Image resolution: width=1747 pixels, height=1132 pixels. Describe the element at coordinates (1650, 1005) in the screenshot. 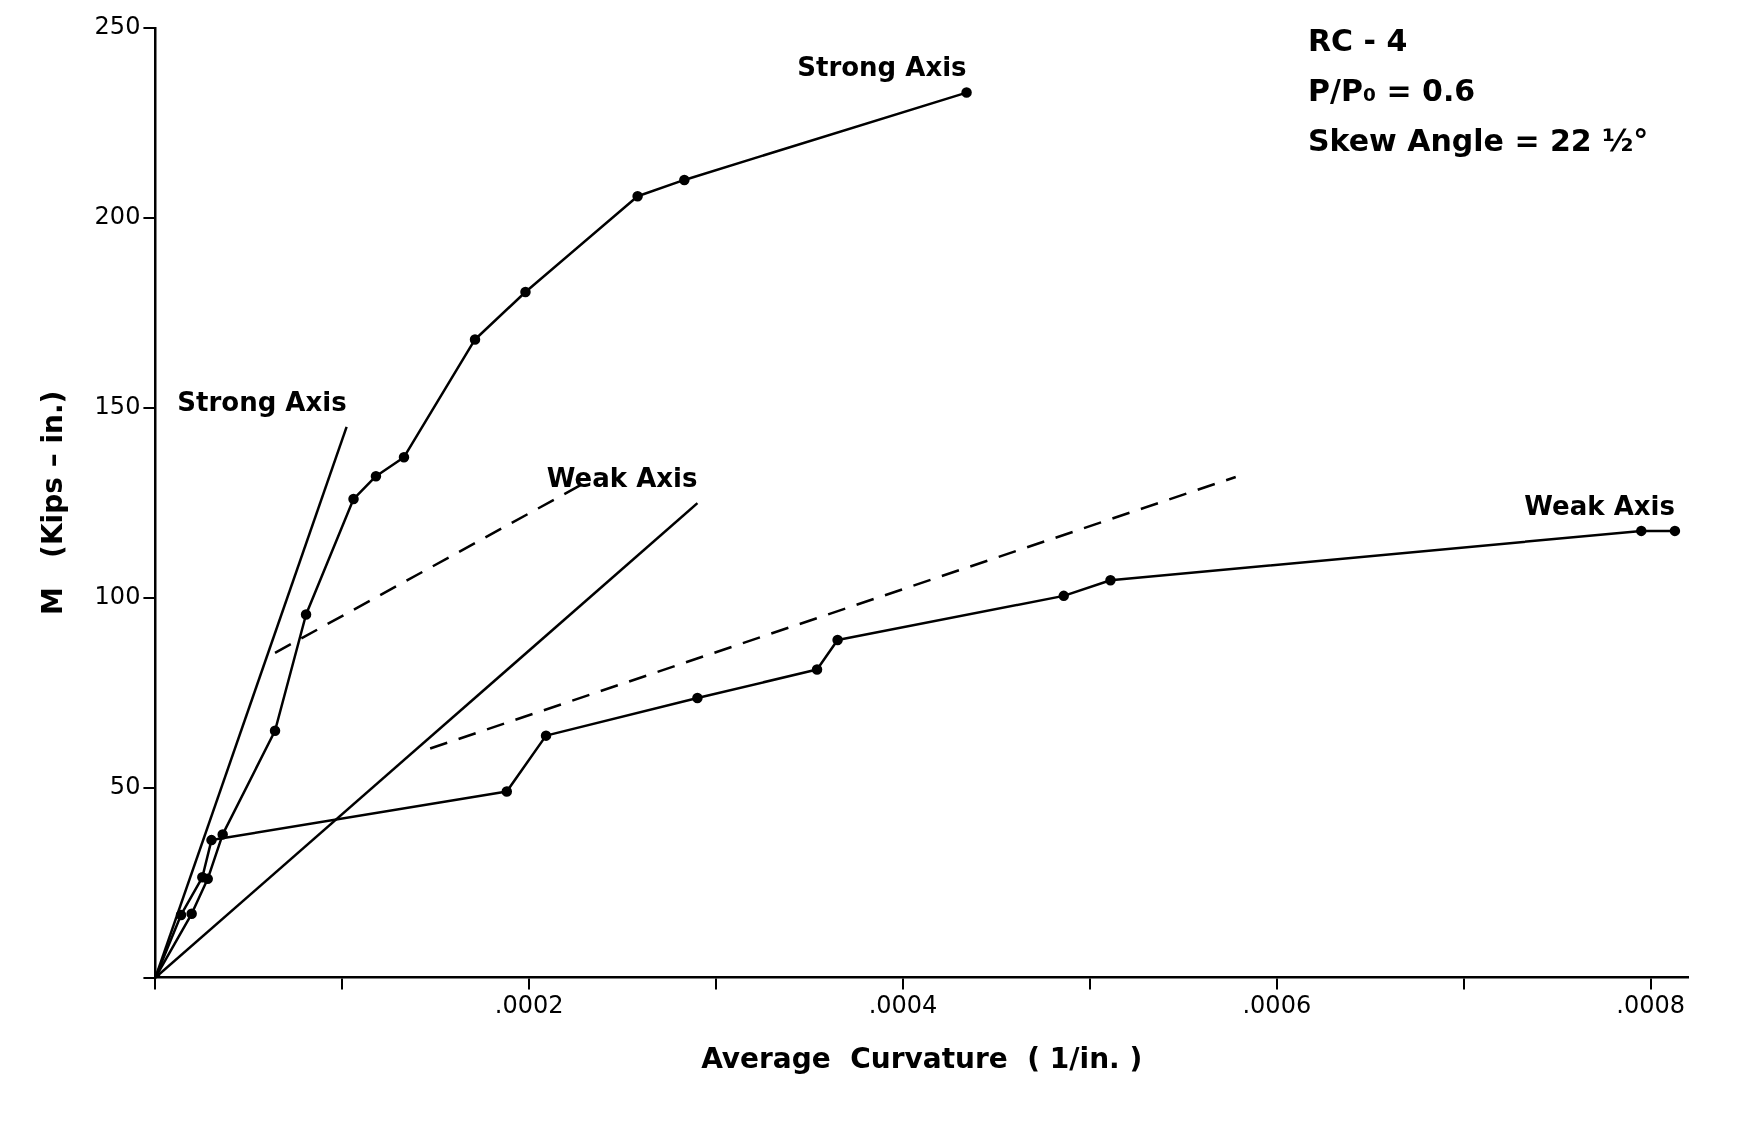

I see `x-tick-label: .0008` at that location.